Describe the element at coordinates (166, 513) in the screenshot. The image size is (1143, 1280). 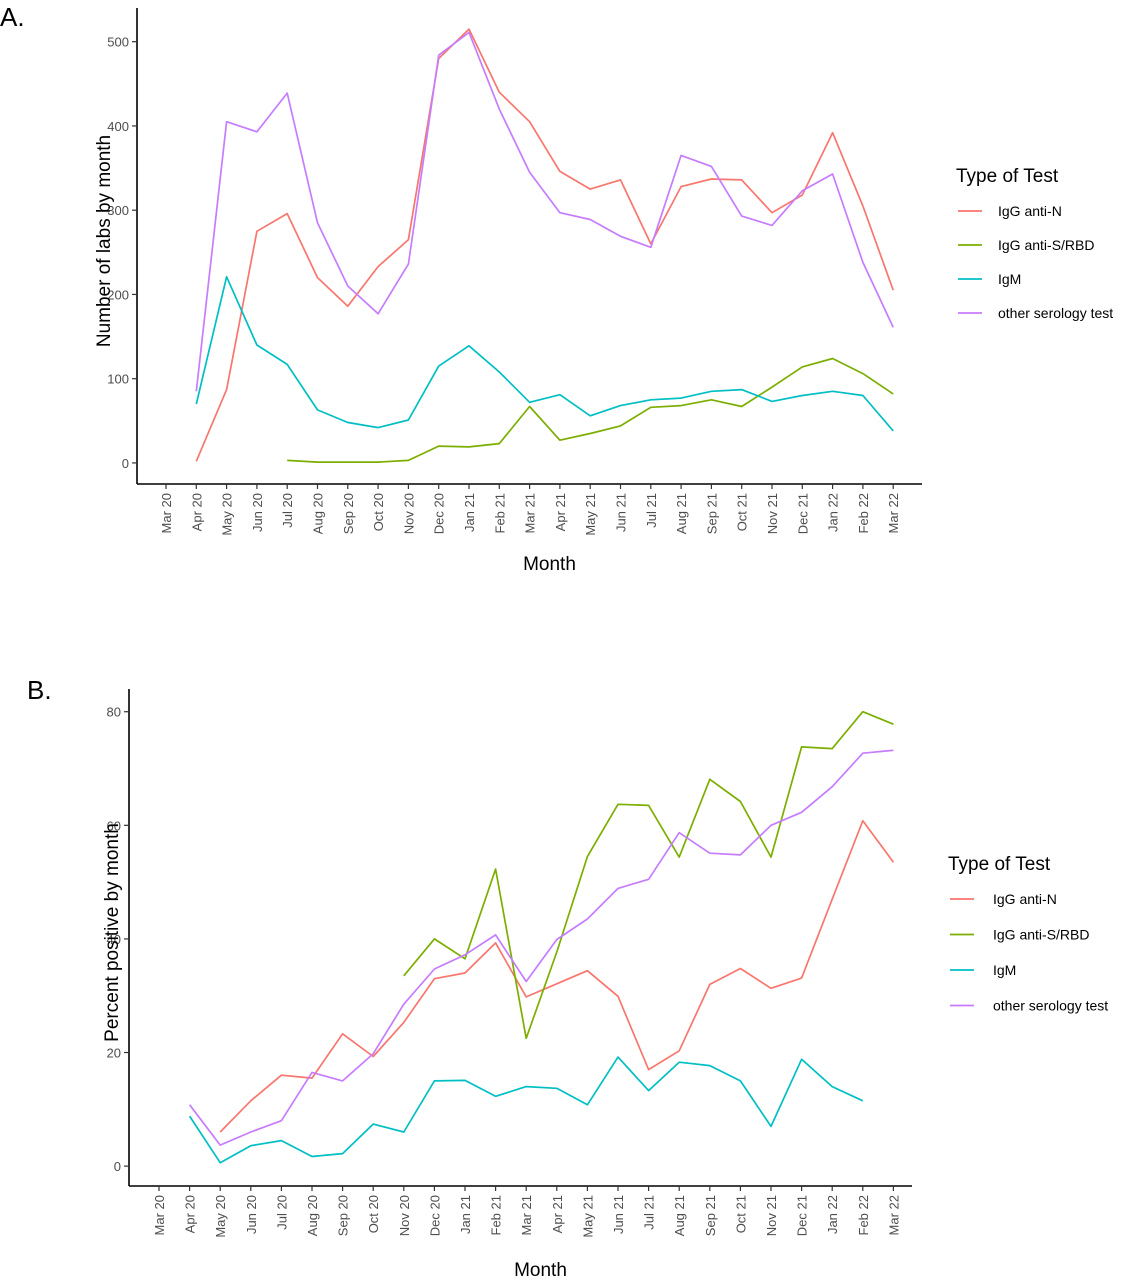
I see `chart-a-x-tick-label: Mar 20` at that location.